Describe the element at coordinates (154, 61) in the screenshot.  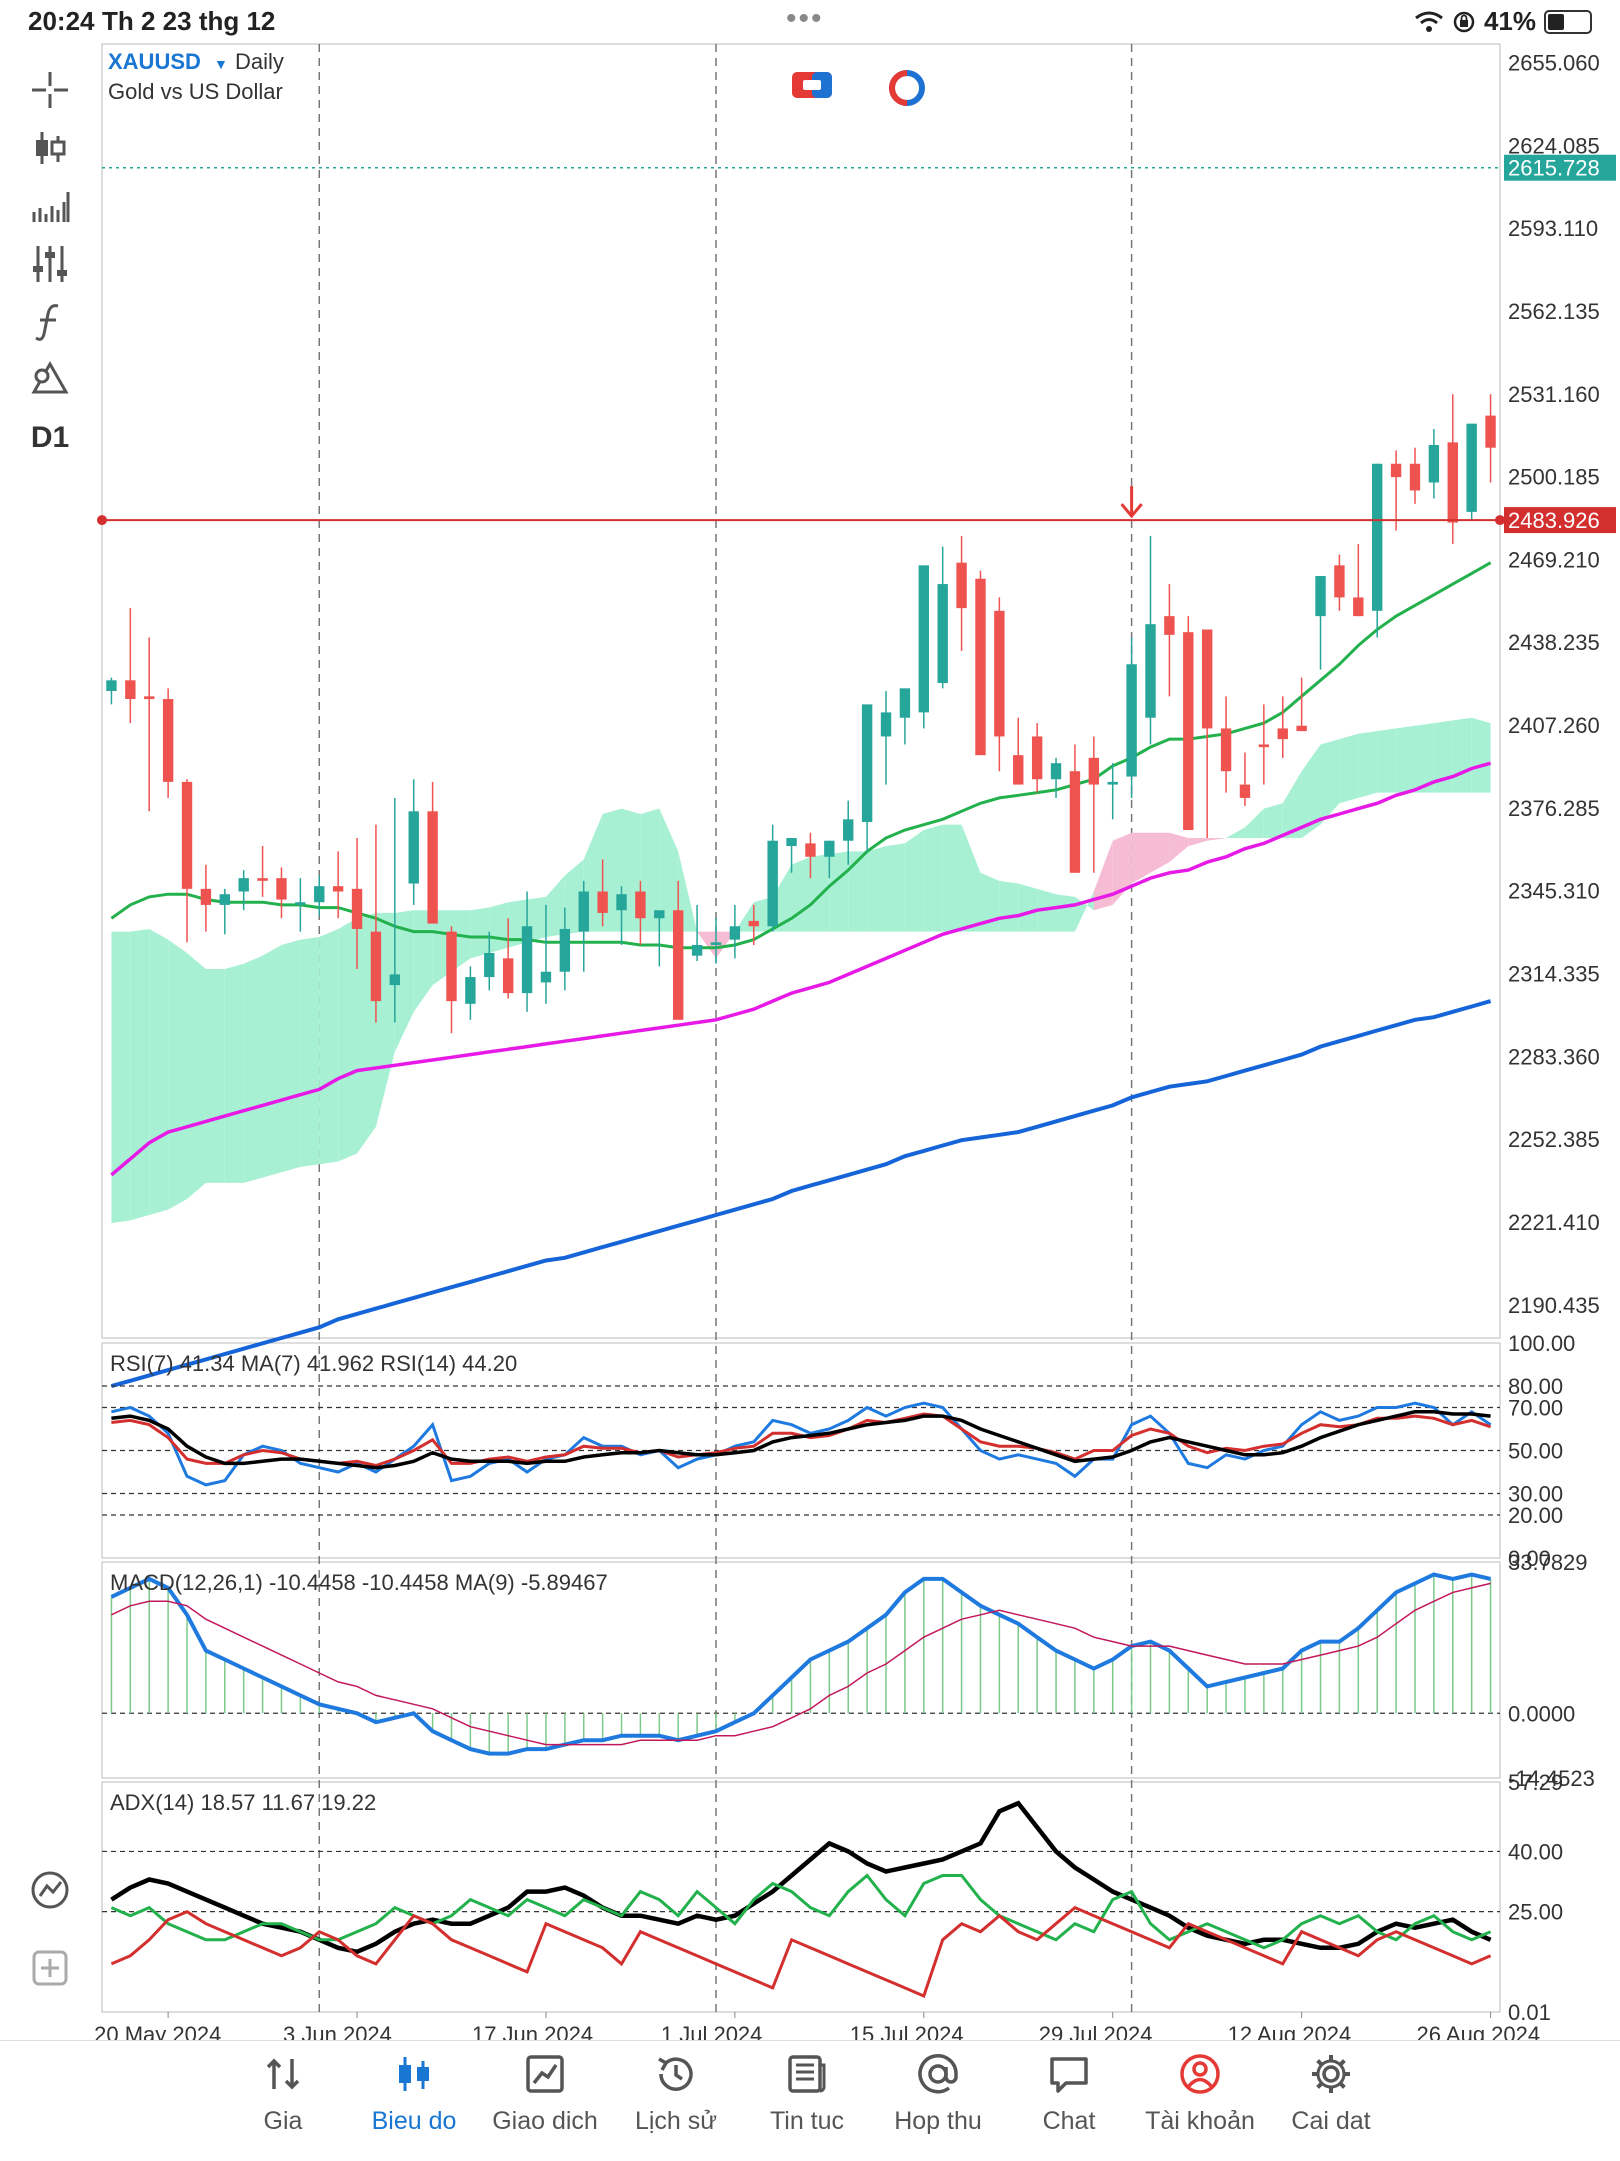
I see `symbol-name: XAUUSD` at that location.